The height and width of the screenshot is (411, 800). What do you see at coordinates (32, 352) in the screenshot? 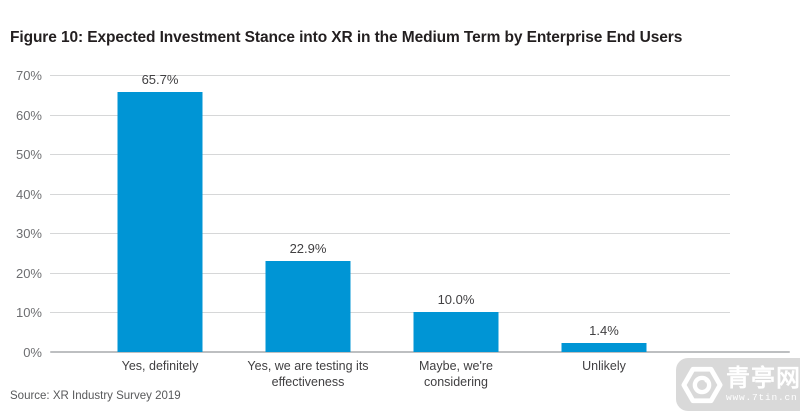
I see `y-tick-label: 0%` at bounding box center [32, 352].